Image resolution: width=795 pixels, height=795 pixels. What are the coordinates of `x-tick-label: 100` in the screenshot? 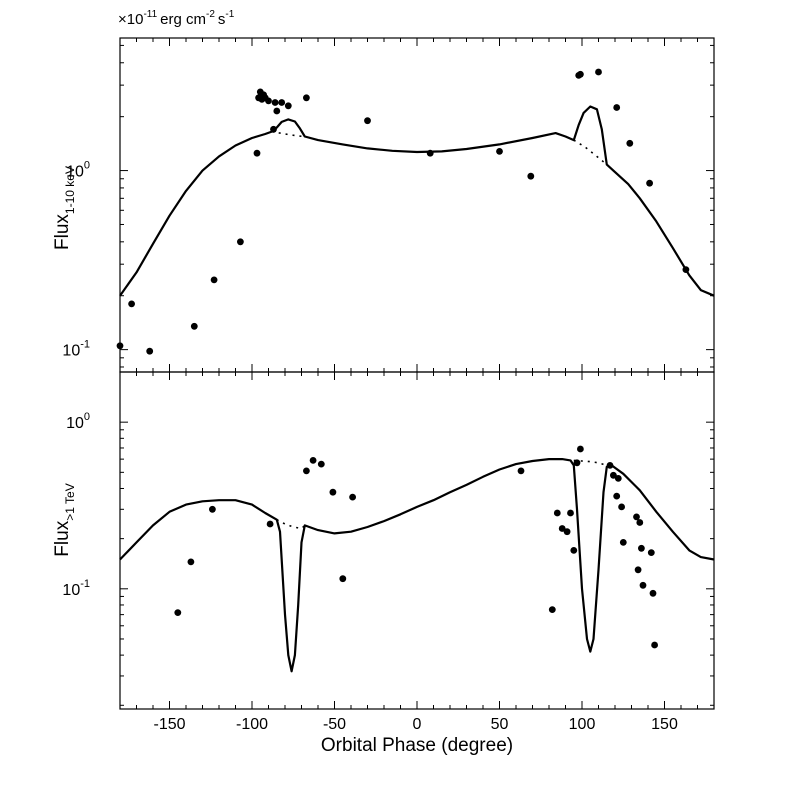 It's located at (582, 724).